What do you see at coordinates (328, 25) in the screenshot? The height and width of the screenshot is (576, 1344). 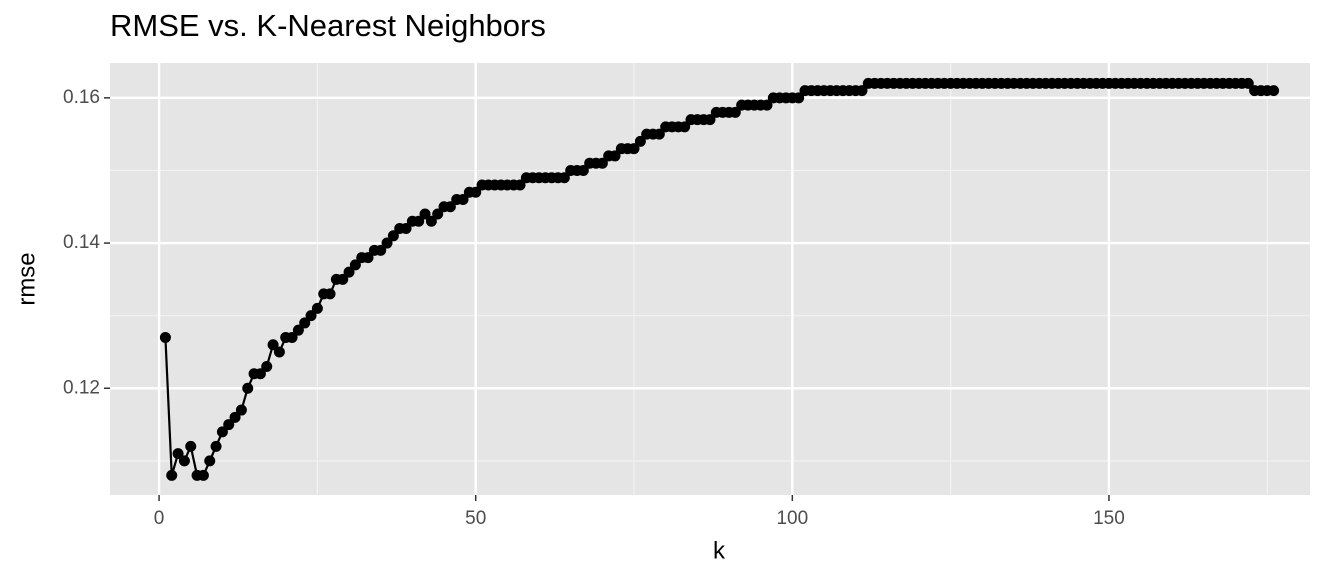 I see `chart-title: RMSE vs. K-Nearest Neighbors` at bounding box center [328, 25].